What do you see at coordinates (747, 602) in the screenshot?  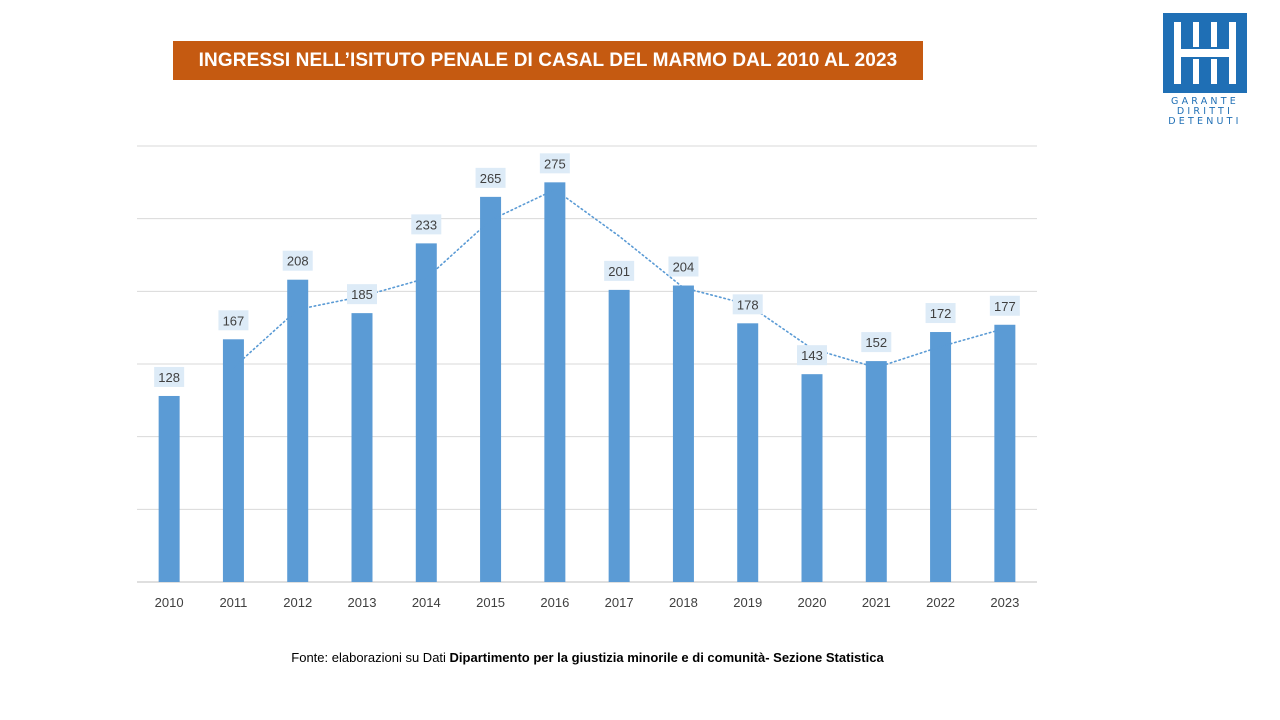 I see `x-tick-label: 2019` at bounding box center [747, 602].